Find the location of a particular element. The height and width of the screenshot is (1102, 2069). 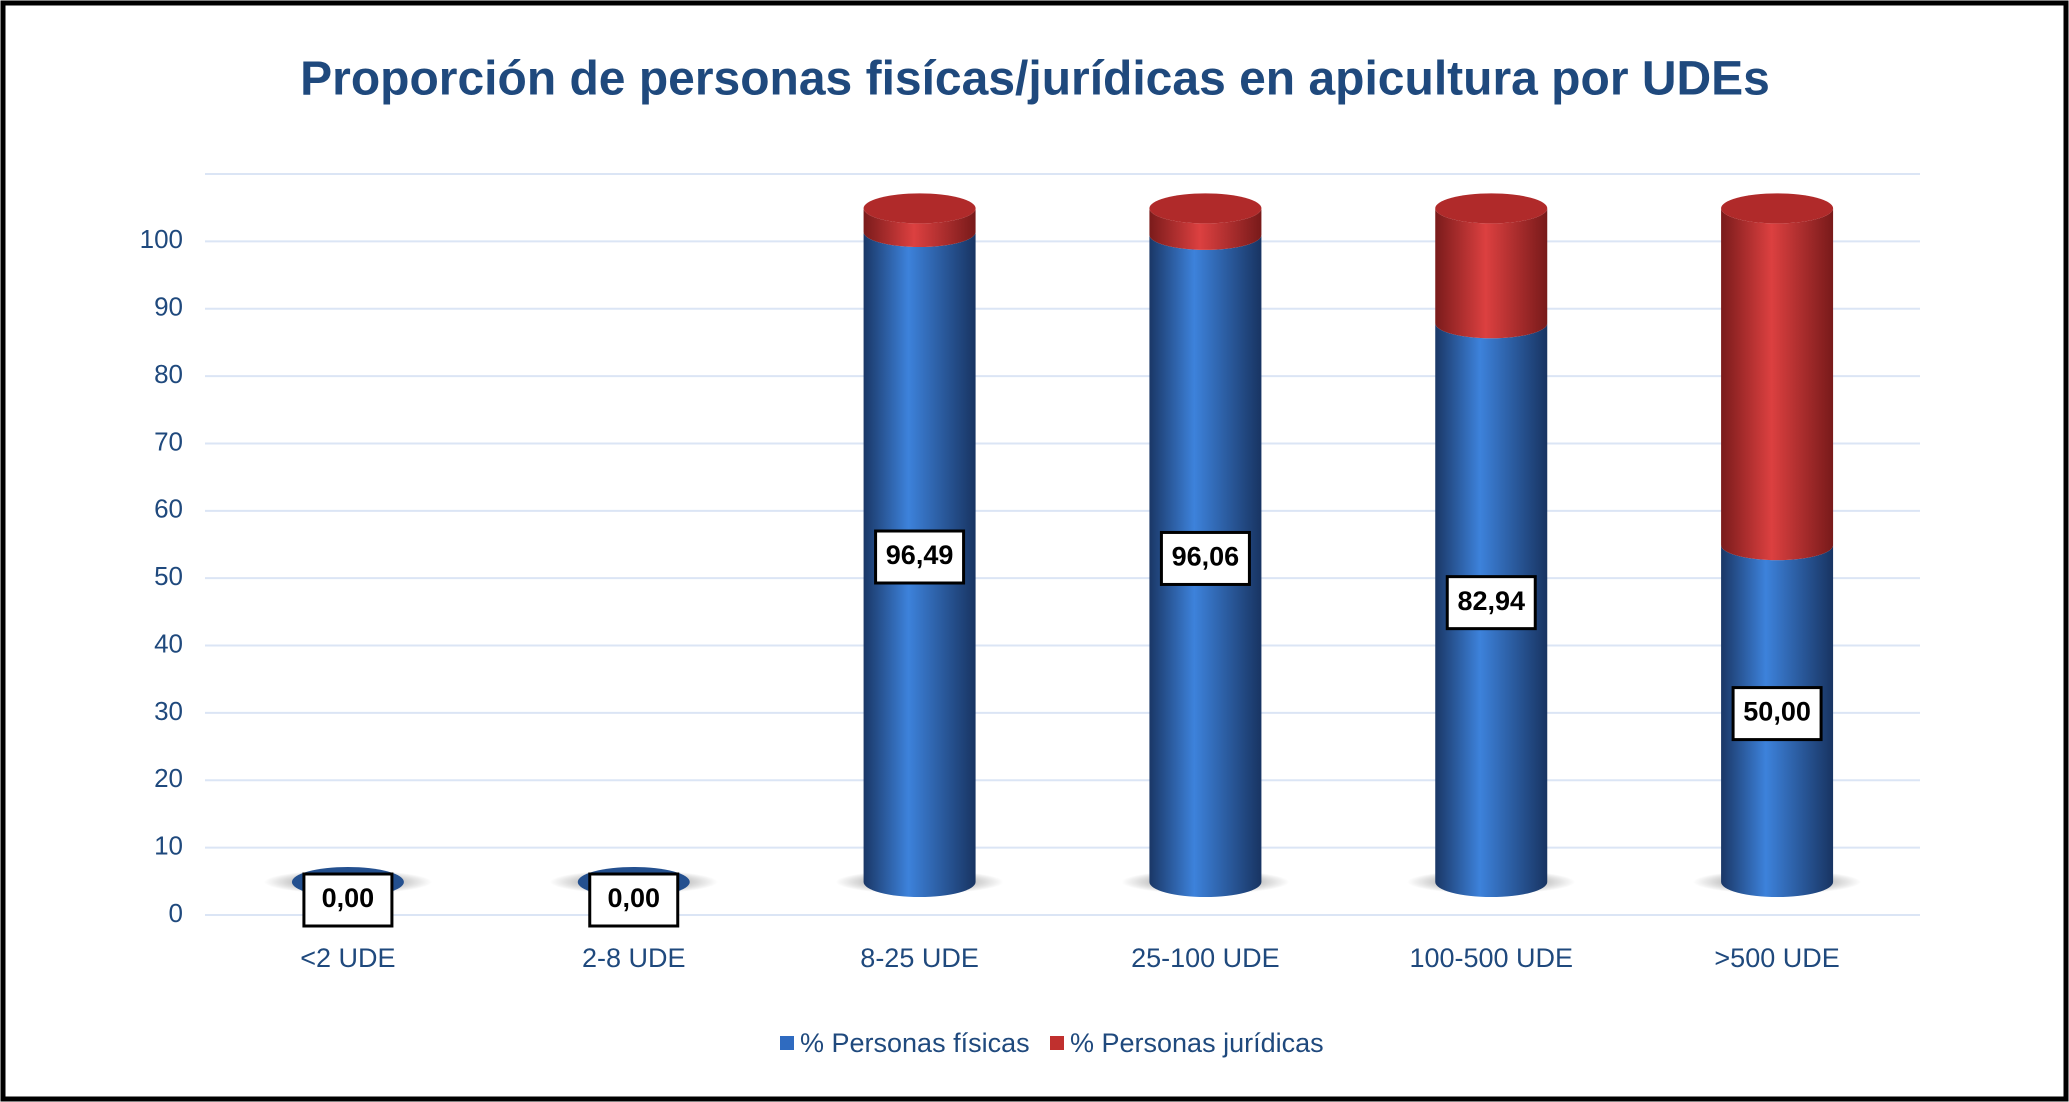

y-tick-label: 70 is located at coordinates (168, 441).